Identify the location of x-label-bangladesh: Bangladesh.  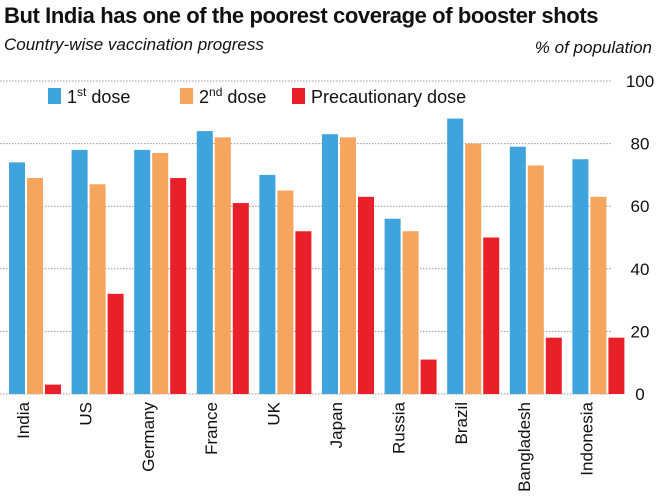
(524, 447).